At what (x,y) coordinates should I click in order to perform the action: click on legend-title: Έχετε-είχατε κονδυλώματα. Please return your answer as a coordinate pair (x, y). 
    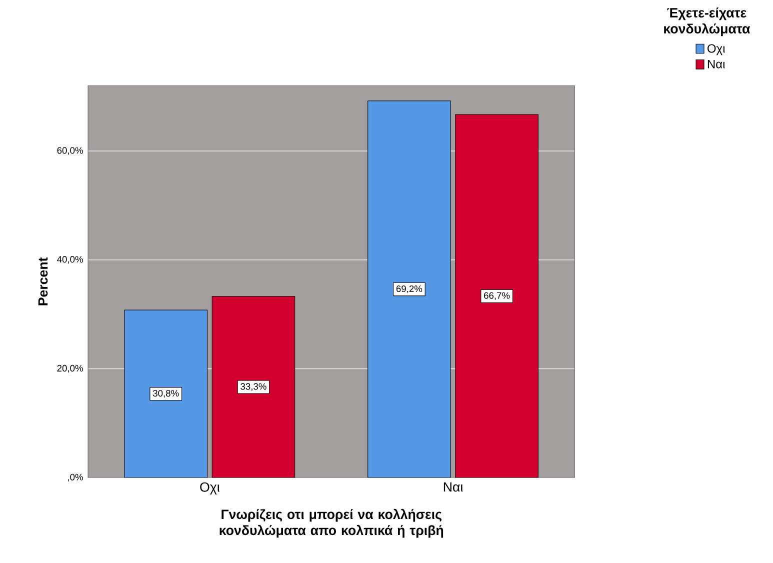
    Looking at the image, I should click on (707, 22).